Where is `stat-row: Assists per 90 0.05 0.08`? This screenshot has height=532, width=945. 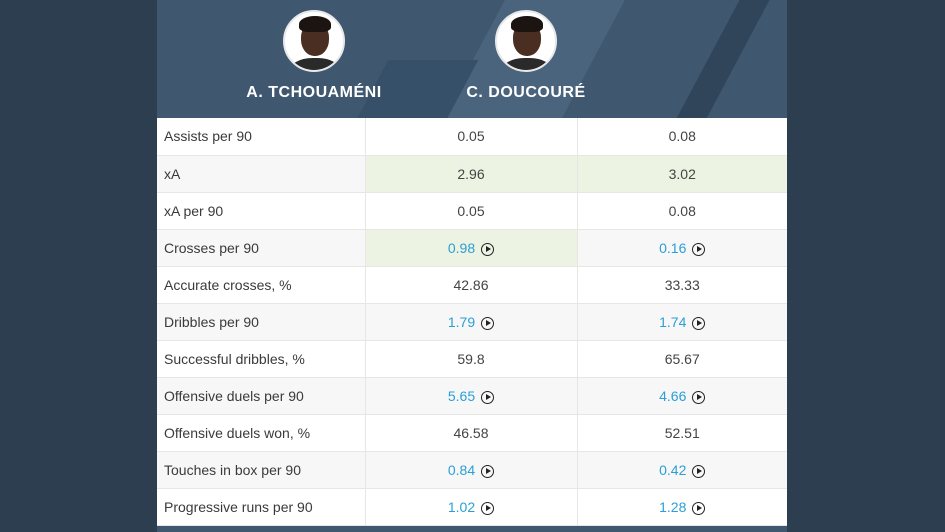 stat-row: Assists per 90 0.05 0.08 is located at coordinates (472, 137).